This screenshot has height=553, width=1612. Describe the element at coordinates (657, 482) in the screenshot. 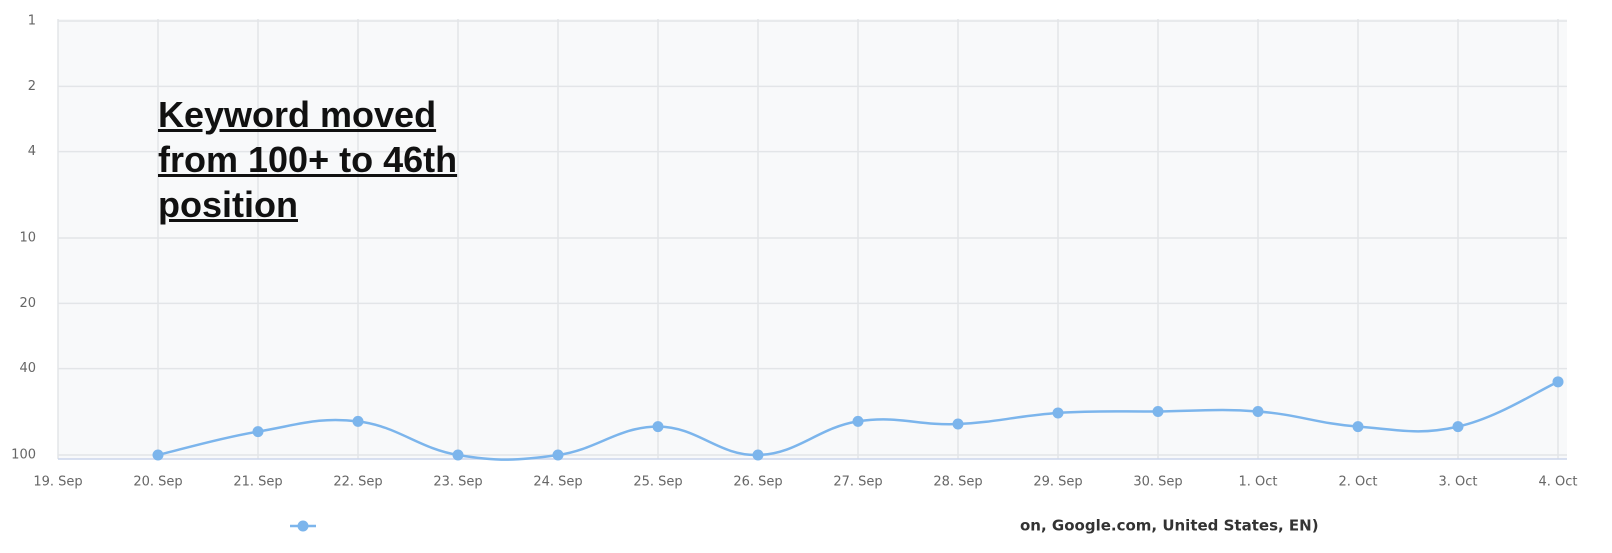

I see `x-tick-label: 25. Sep` at that location.